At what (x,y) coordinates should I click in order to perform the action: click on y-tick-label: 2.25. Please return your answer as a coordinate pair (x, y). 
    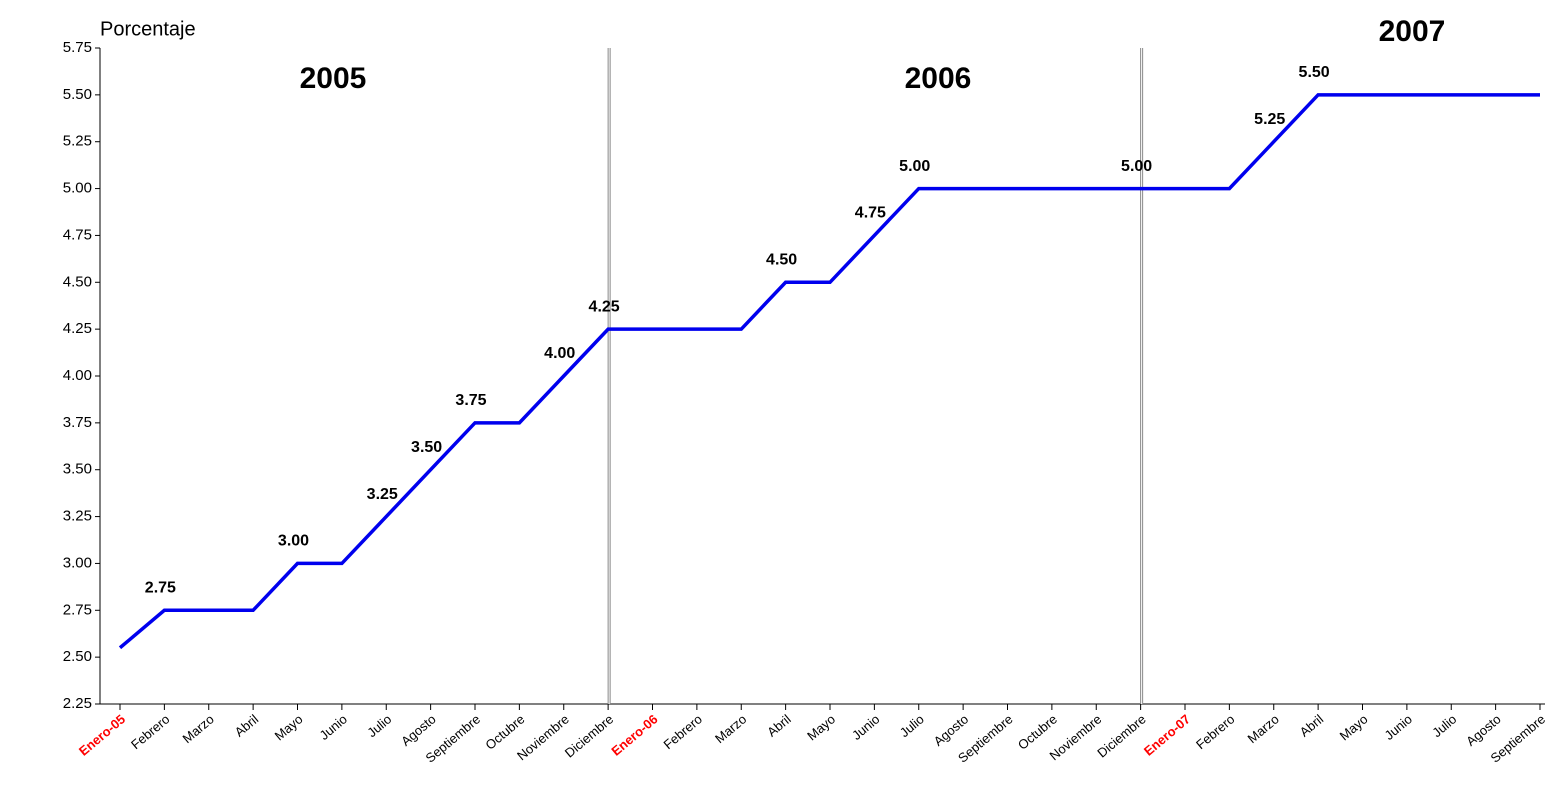
    Looking at the image, I should click on (77, 703).